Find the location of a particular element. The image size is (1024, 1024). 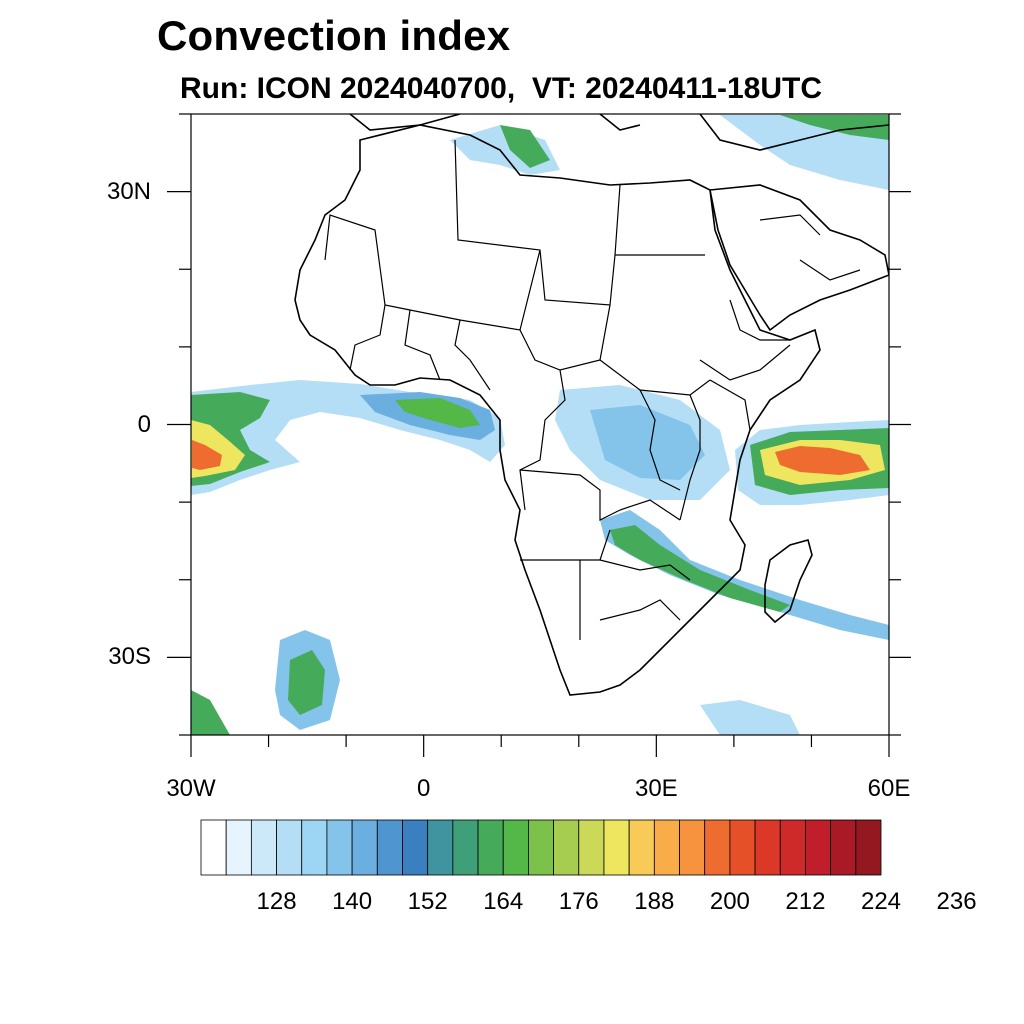

lon-label: 60E is located at coordinates (889, 788).